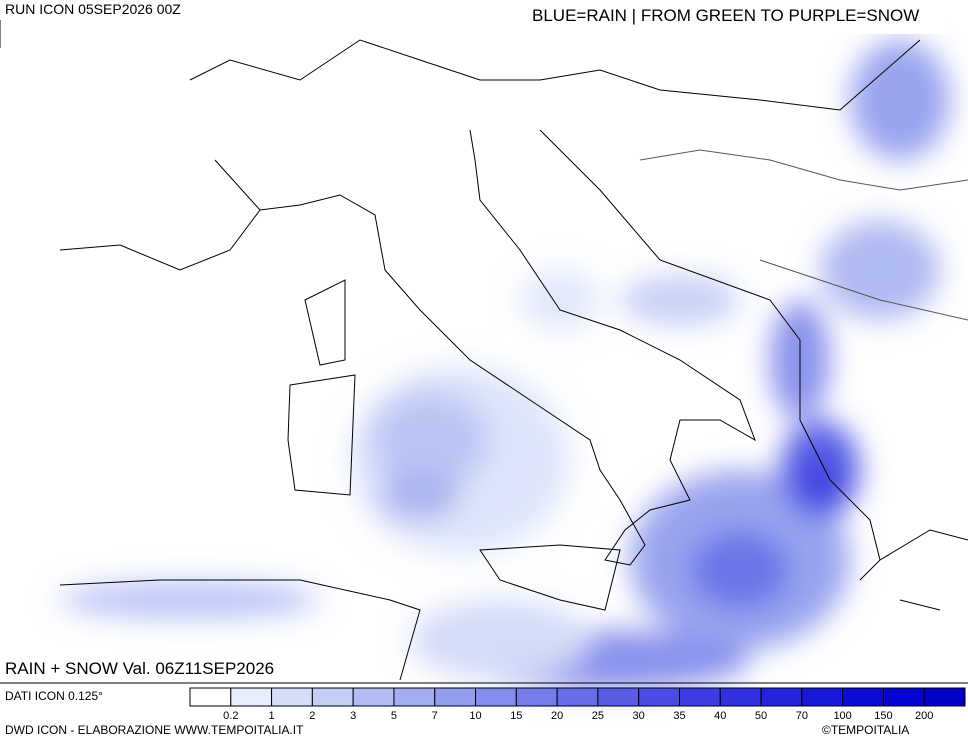 The width and height of the screenshot is (968, 745). What do you see at coordinates (866, 730) in the screenshot?
I see `copyright: ©TEMPOITALIA` at bounding box center [866, 730].